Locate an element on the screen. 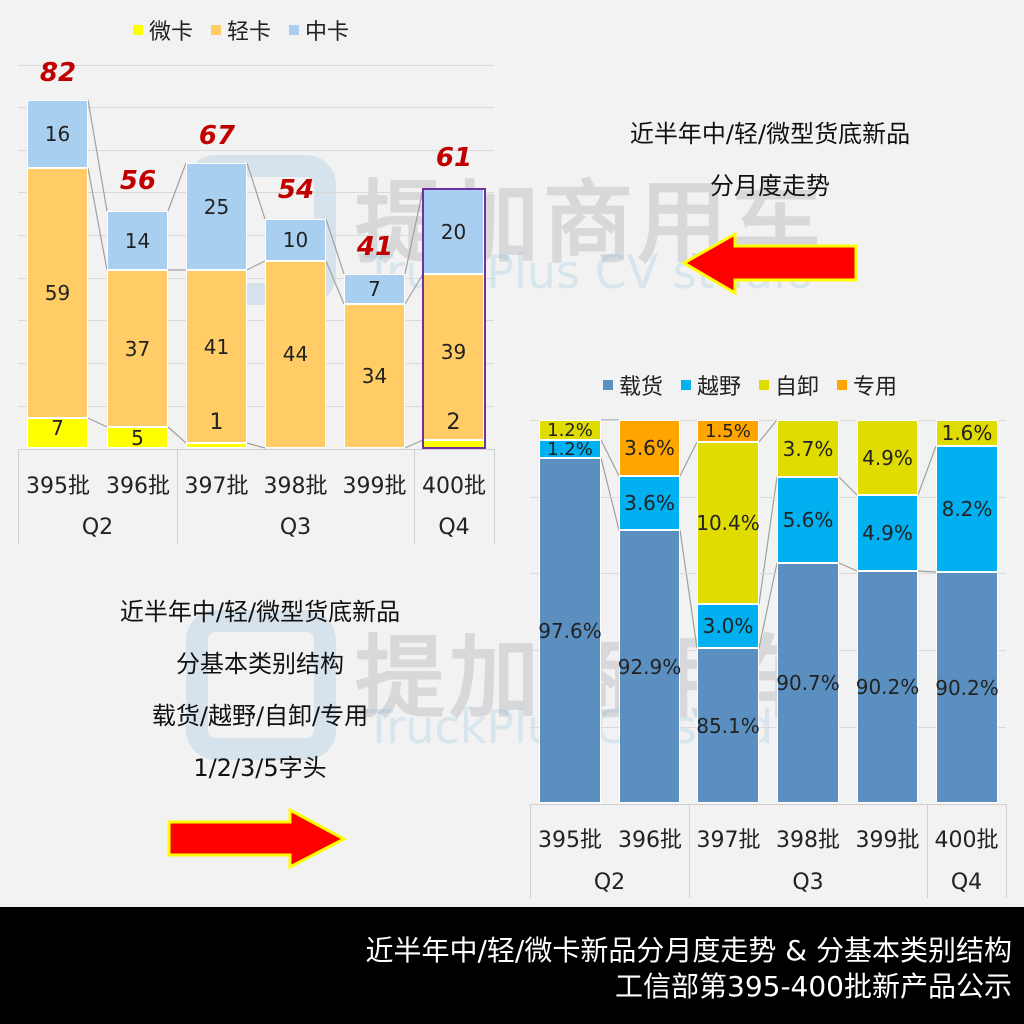 The height and width of the screenshot is (1024, 1024). value-label: 3.0% is located at coordinates (728, 626).